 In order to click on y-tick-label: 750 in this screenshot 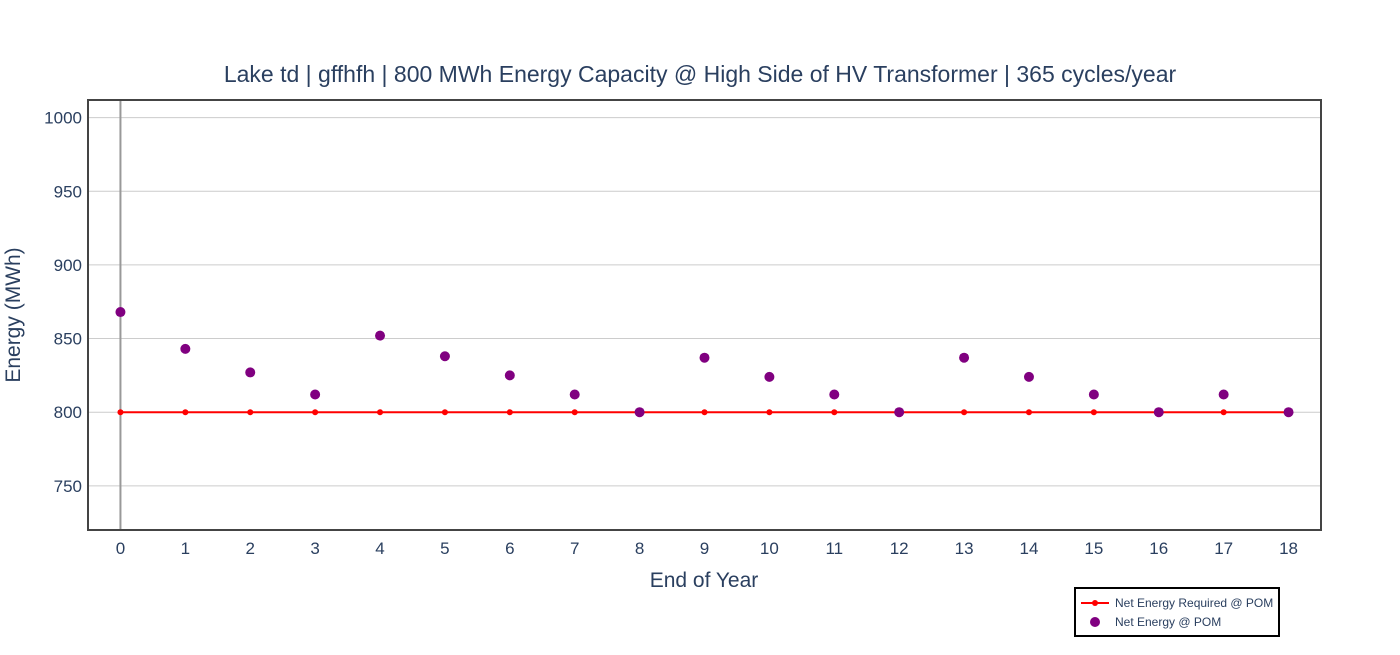, I will do `click(68, 486)`.